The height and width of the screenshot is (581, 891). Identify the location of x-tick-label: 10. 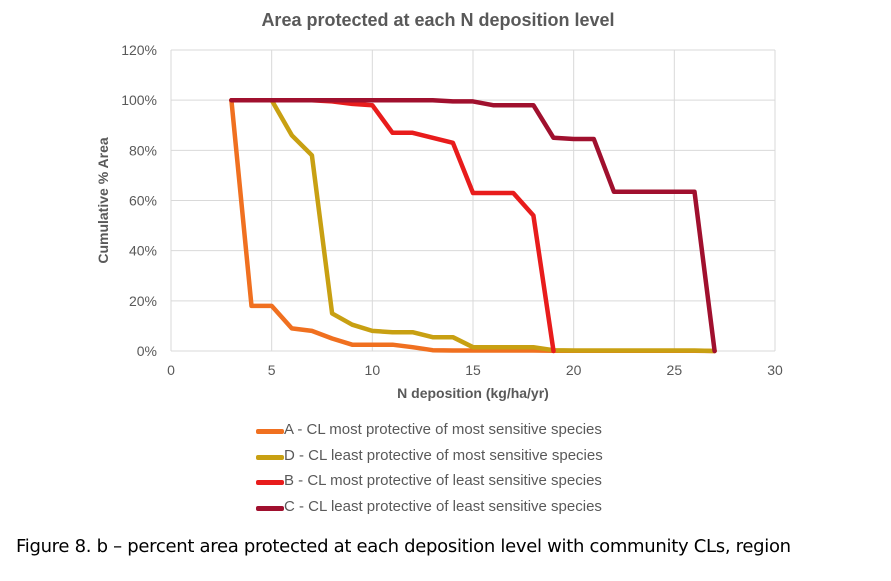
(373, 370).